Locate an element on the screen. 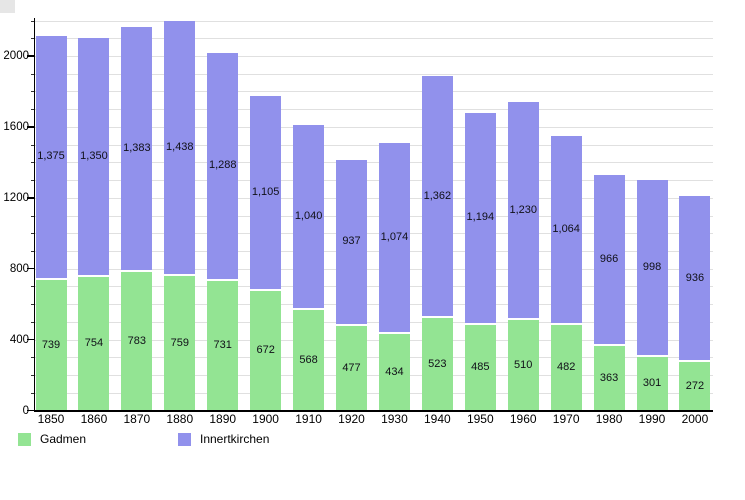  x-axis-tick-label: 2000 is located at coordinates (695, 419).